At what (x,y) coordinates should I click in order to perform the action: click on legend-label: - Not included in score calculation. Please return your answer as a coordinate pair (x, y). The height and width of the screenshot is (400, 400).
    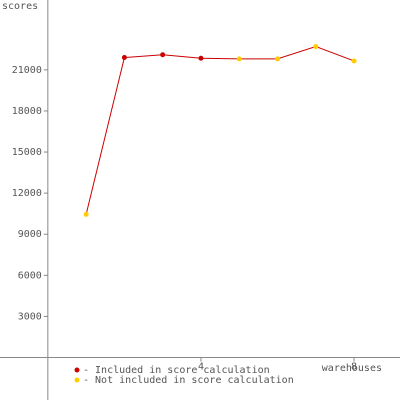
    Looking at the image, I should click on (188, 380).